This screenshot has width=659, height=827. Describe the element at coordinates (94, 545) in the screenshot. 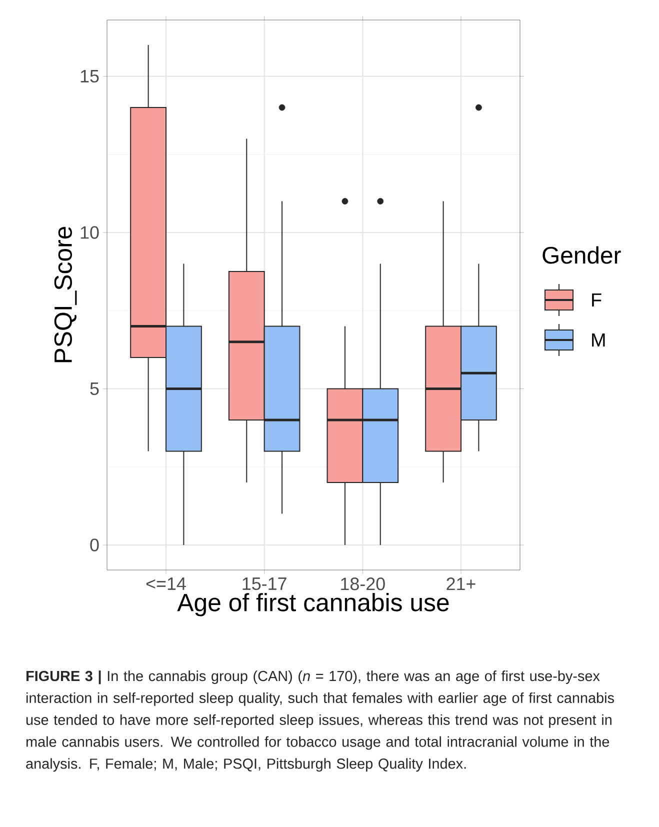

I see `y-tick-label: 0` at that location.